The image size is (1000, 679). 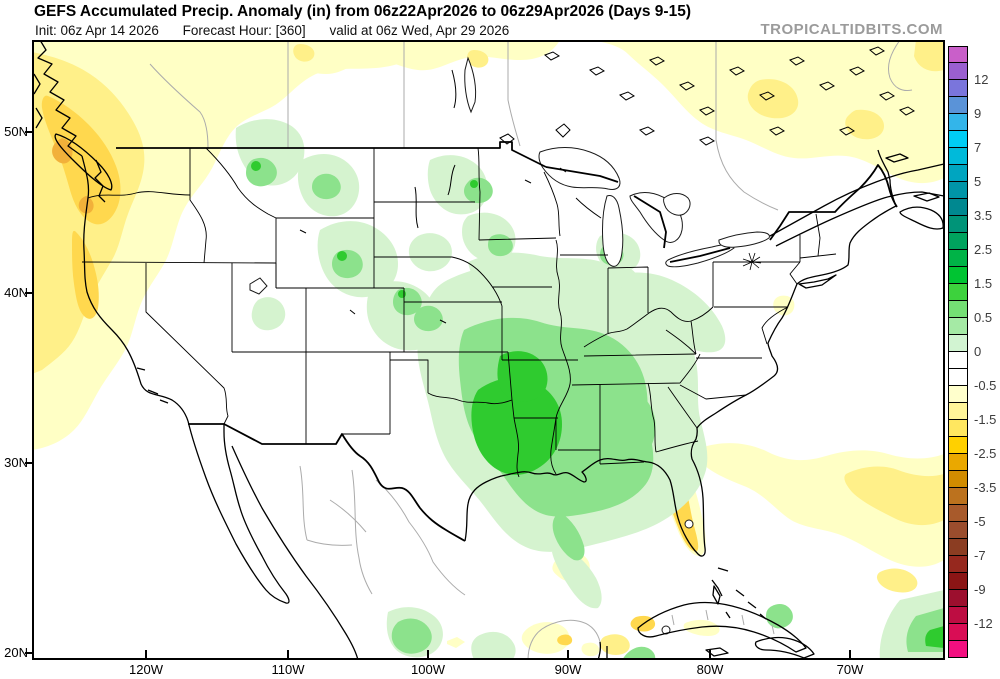 What do you see at coordinates (97, 30) in the screenshot?
I see `init-text: Init: 06z Apr 14 2026` at bounding box center [97, 30].